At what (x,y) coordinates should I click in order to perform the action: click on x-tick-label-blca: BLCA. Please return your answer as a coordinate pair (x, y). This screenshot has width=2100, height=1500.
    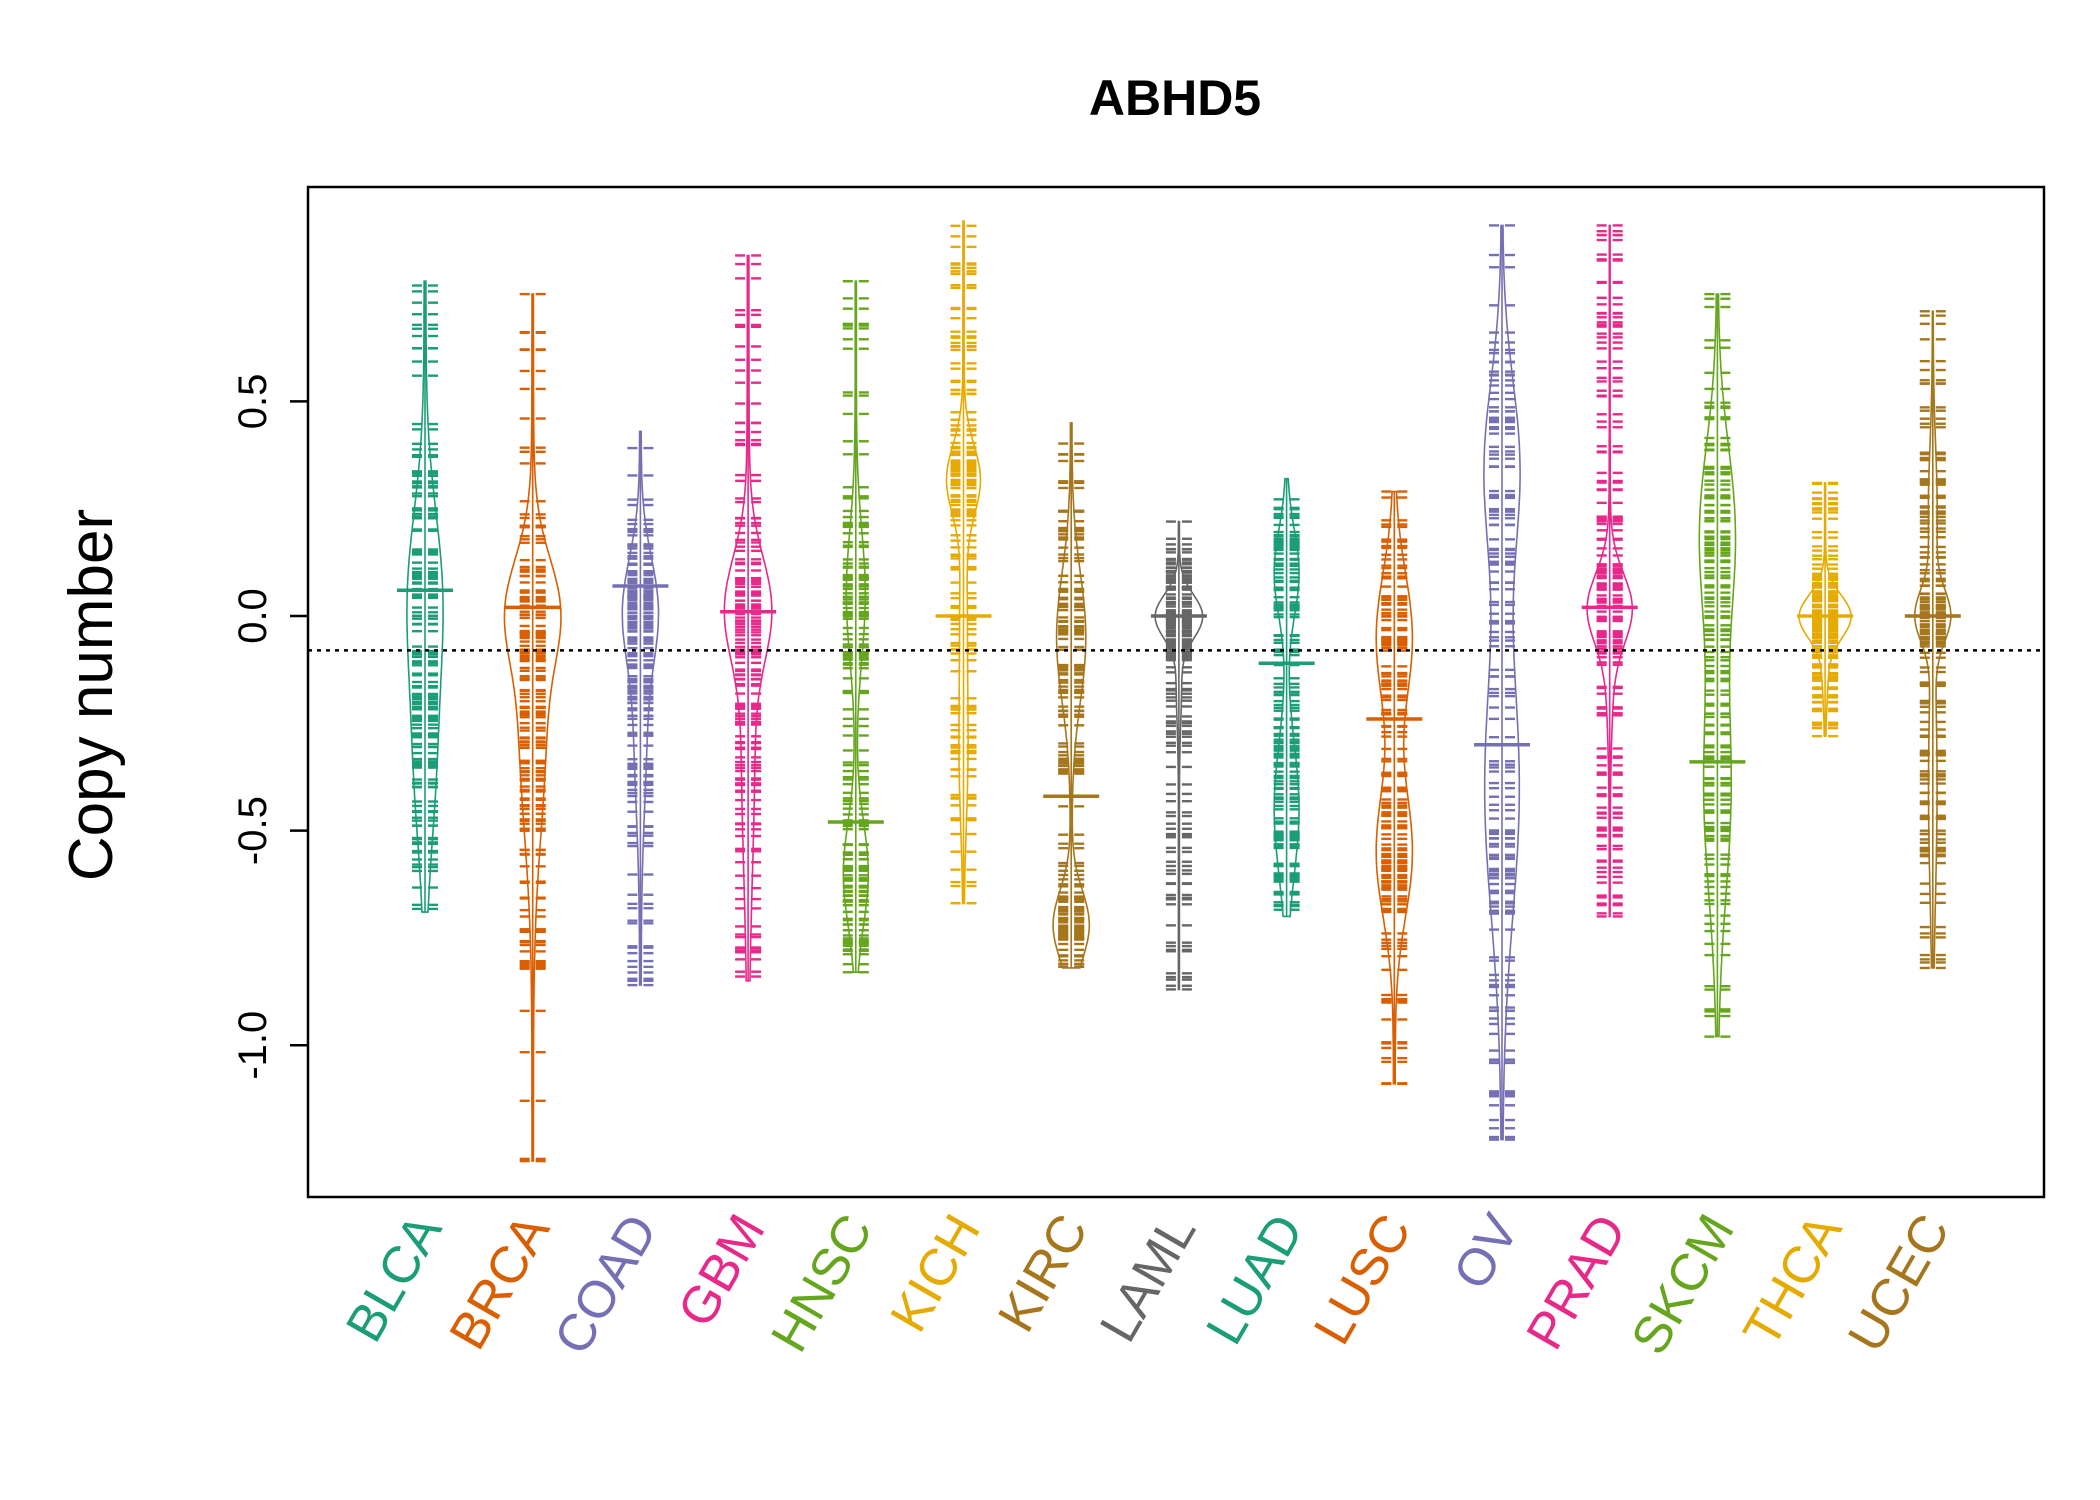
    Looking at the image, I should click on (394, 1278).